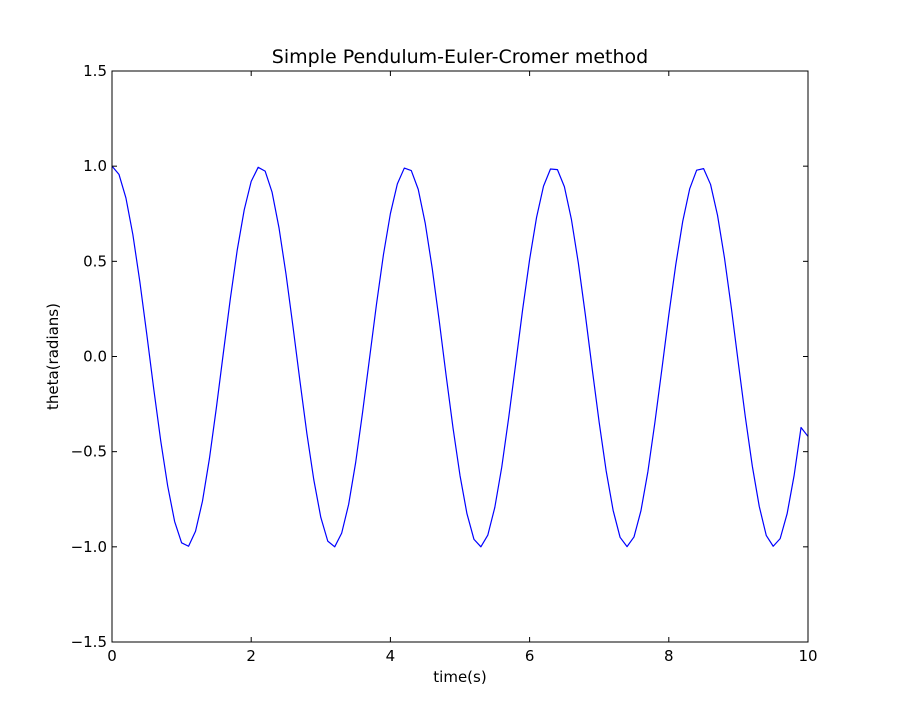  I want to click on y-tick-label: −0.5, so click(89, 452).